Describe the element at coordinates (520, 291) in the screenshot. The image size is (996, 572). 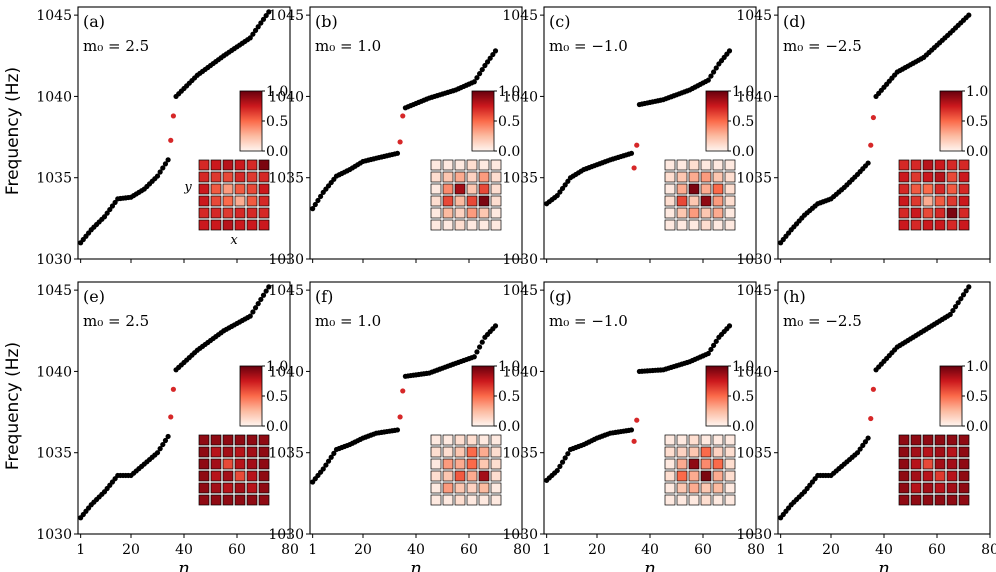
I see `y-tick-label: 1045` at that location.